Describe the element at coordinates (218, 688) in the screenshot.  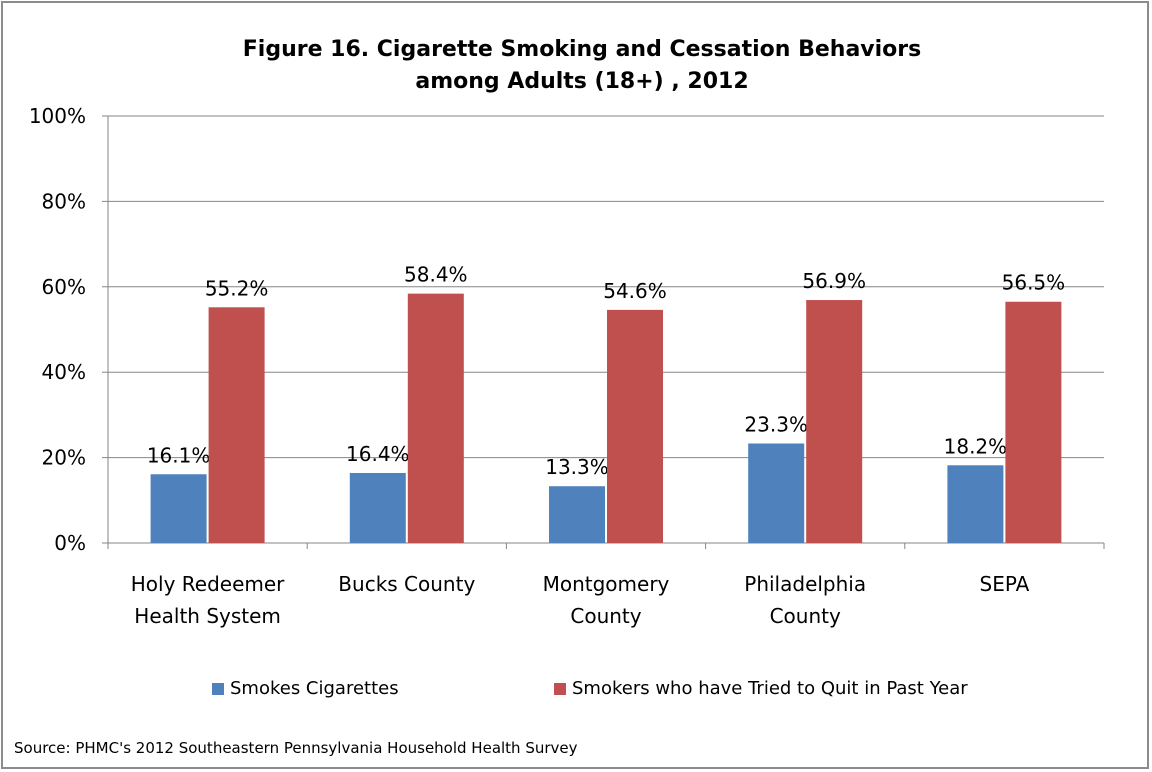
I see `legend-swatch-smokes` at that location.